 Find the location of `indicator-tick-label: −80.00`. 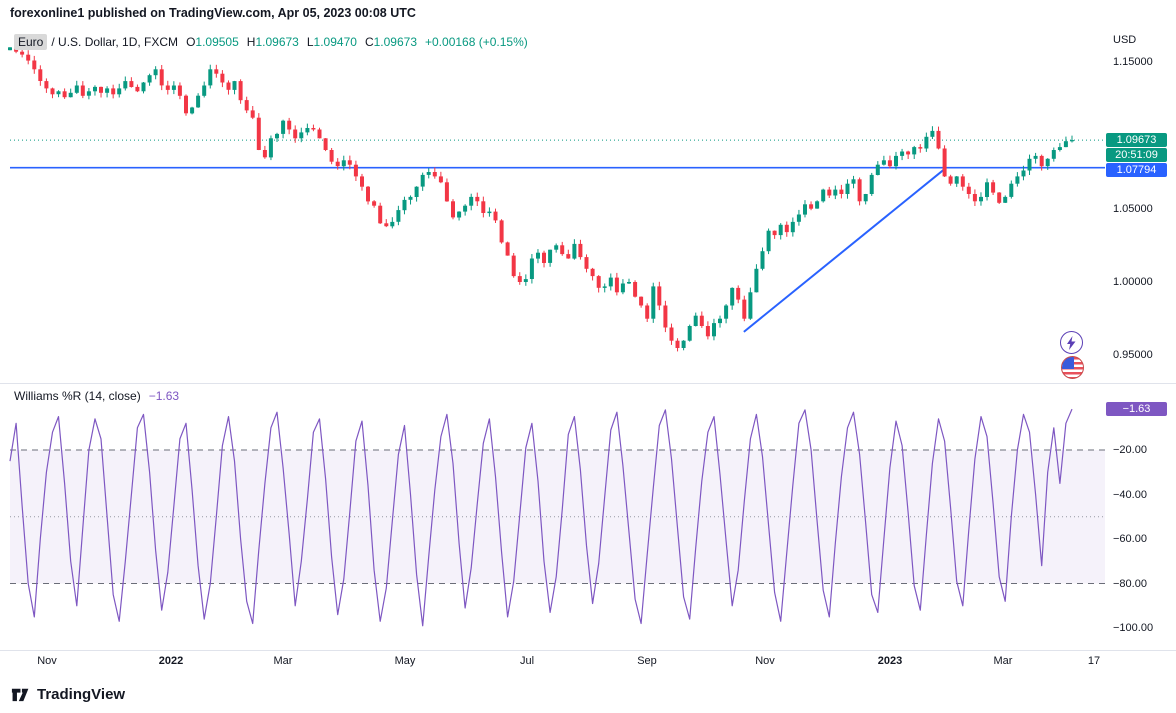

indicator-tick-label: −80.00 is located at coordinates (1130, 583).